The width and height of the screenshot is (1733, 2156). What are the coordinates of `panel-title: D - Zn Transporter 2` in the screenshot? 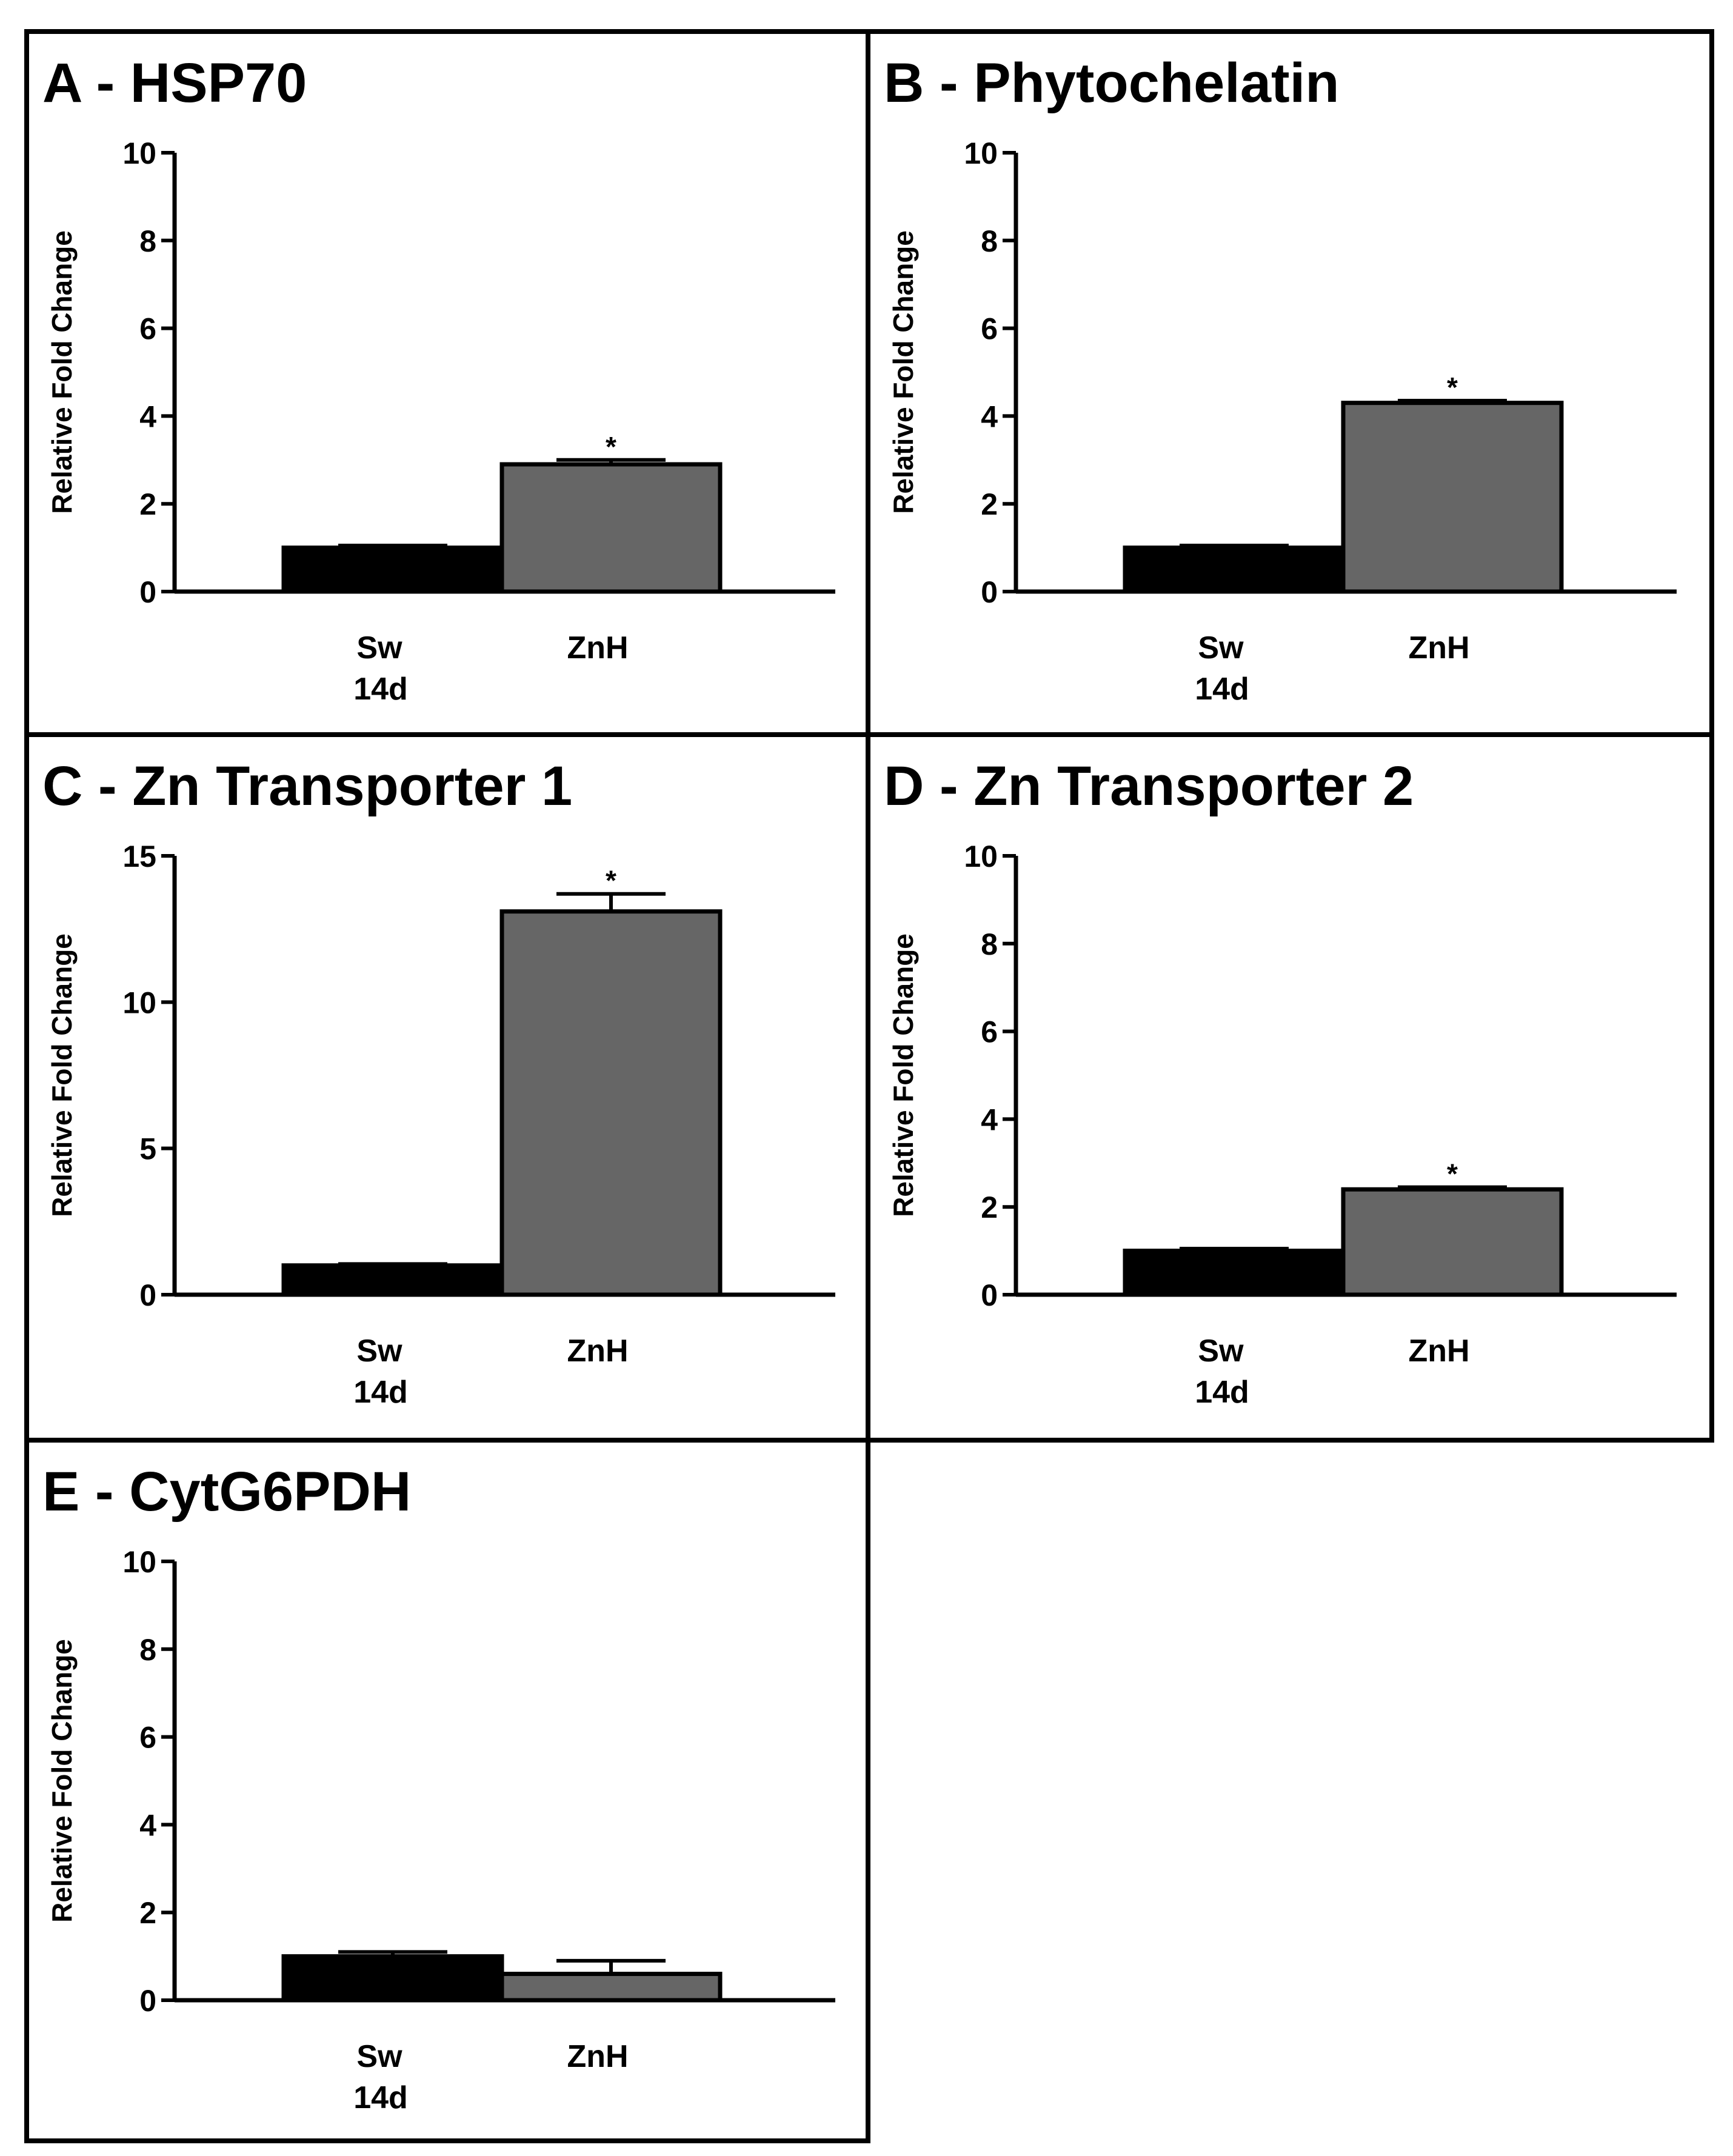 It's located at (1149, 786).